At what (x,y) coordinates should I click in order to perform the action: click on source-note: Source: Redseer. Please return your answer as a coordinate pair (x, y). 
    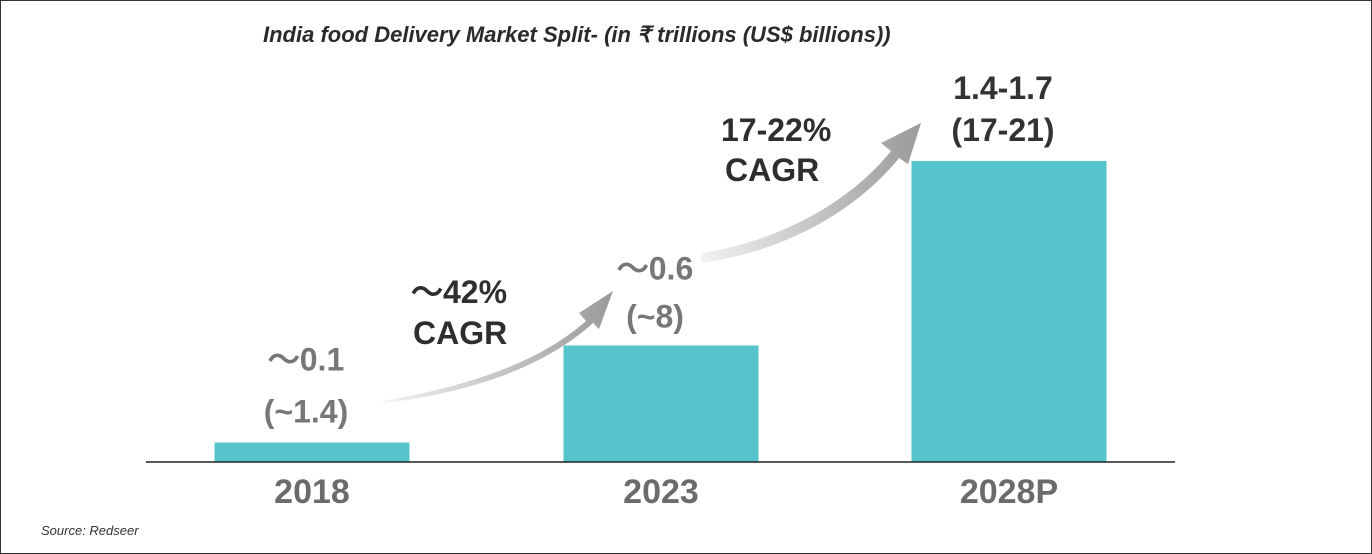
    Looking at the image, I should click on (90, 530).